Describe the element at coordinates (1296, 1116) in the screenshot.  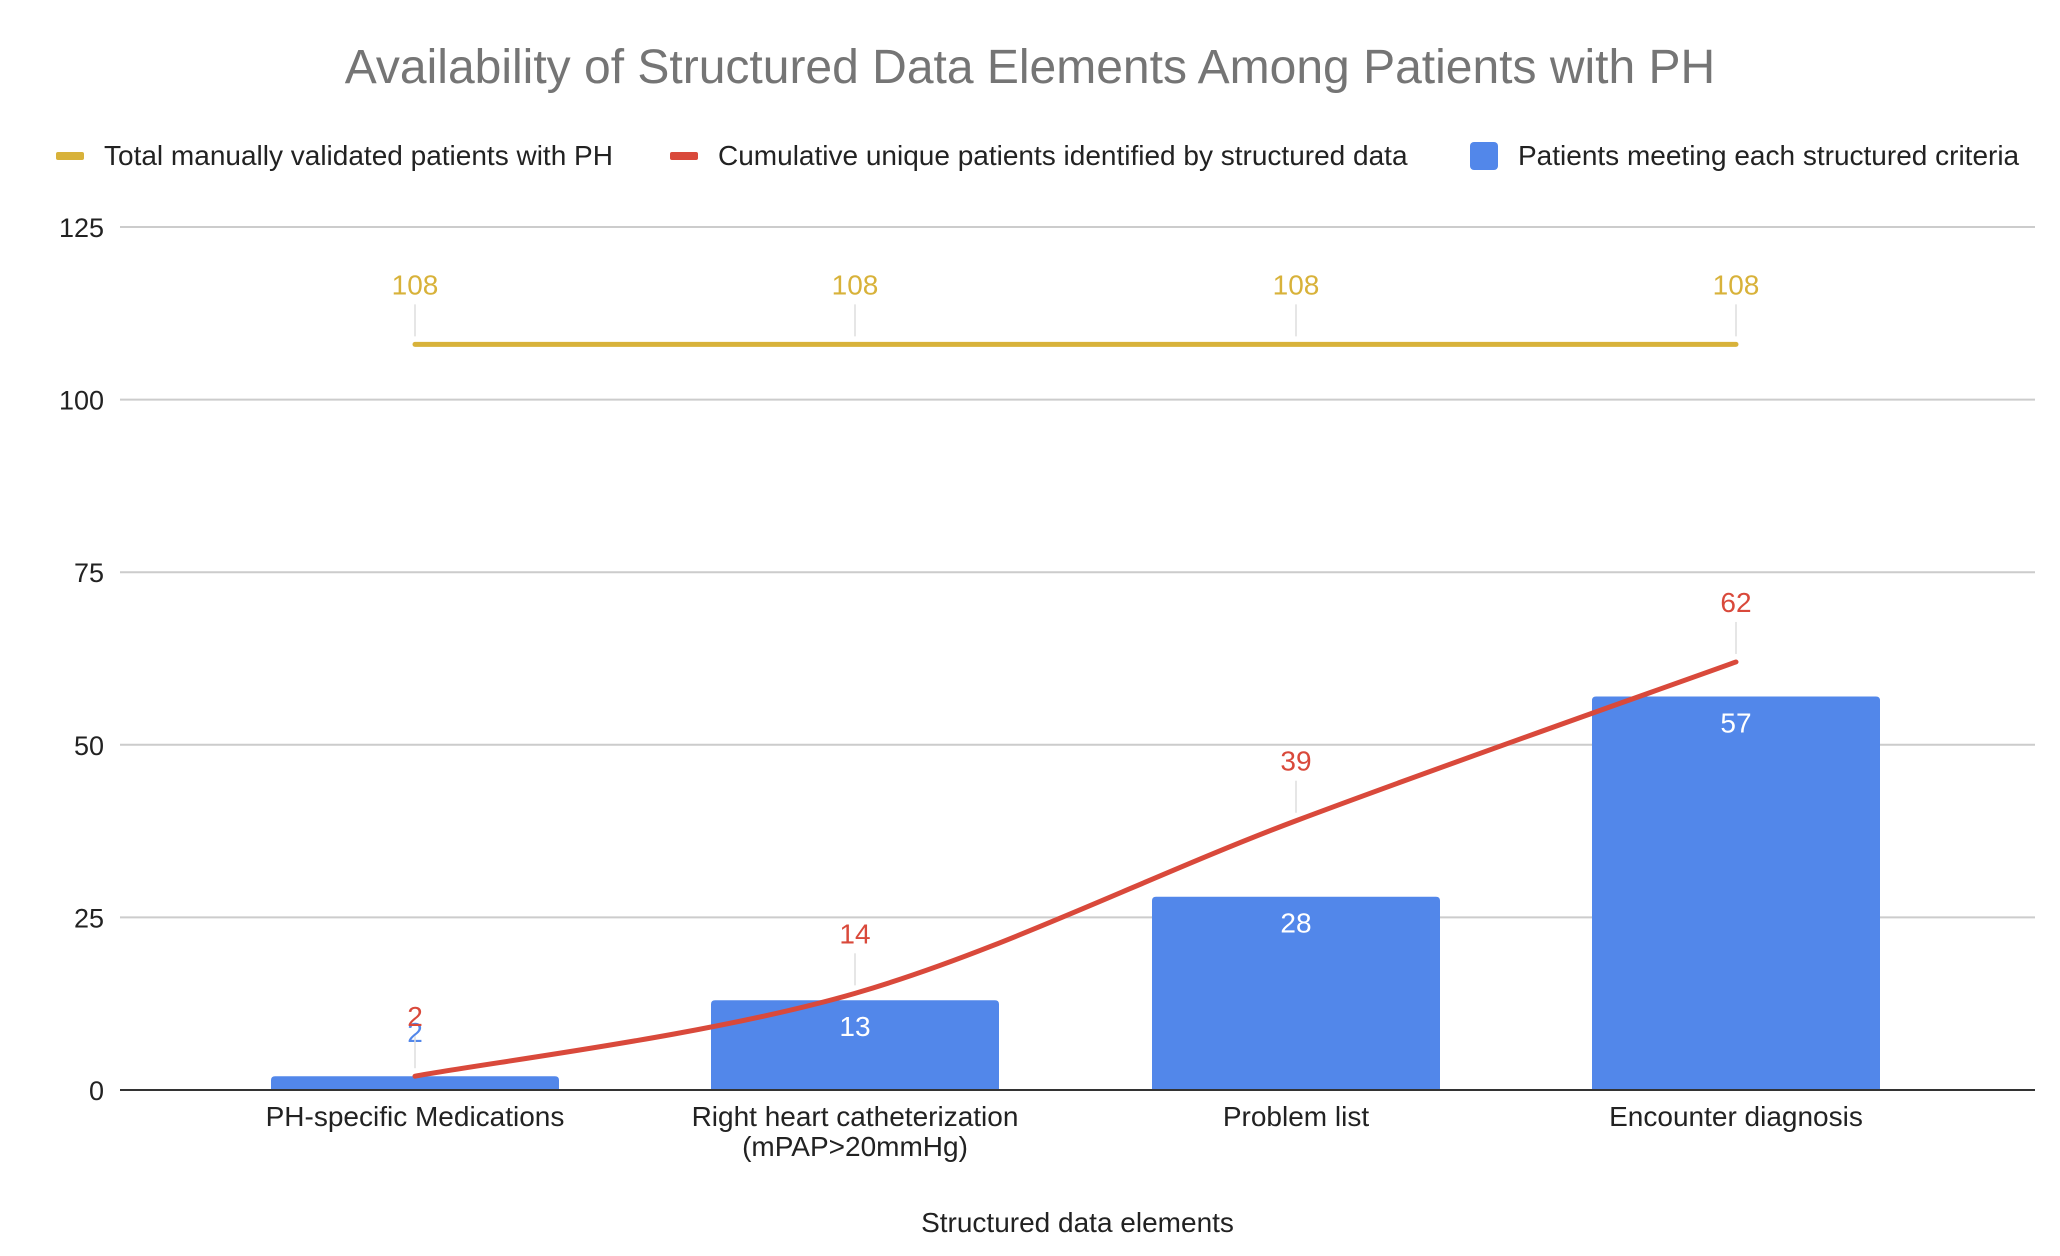
I see `x-tick-label: Problem list` at that location.